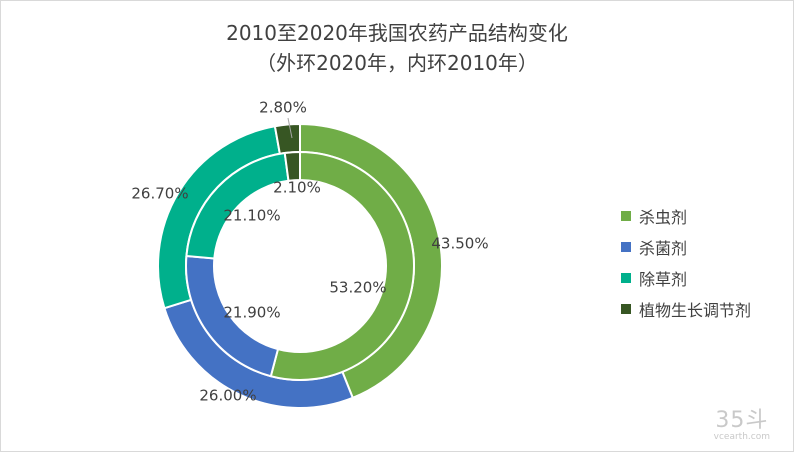 Image resolution: width=794 pixels, height=452 pixels. Describe the element at coordinates (251, 216) in the screenshot. I see `inner-data-label-2: 21.10%` at that location.